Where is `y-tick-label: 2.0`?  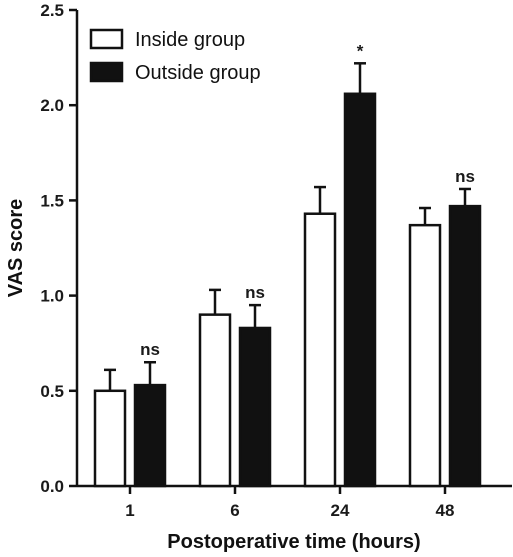
y-tick-label: 2.0 is located at coordinates (52, 105).